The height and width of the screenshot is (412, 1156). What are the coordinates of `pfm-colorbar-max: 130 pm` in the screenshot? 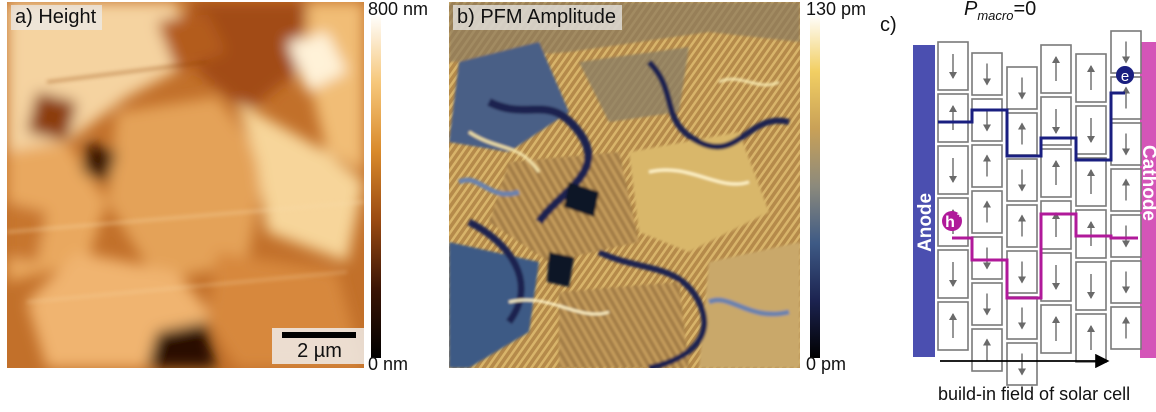 It's located at (836, 9).